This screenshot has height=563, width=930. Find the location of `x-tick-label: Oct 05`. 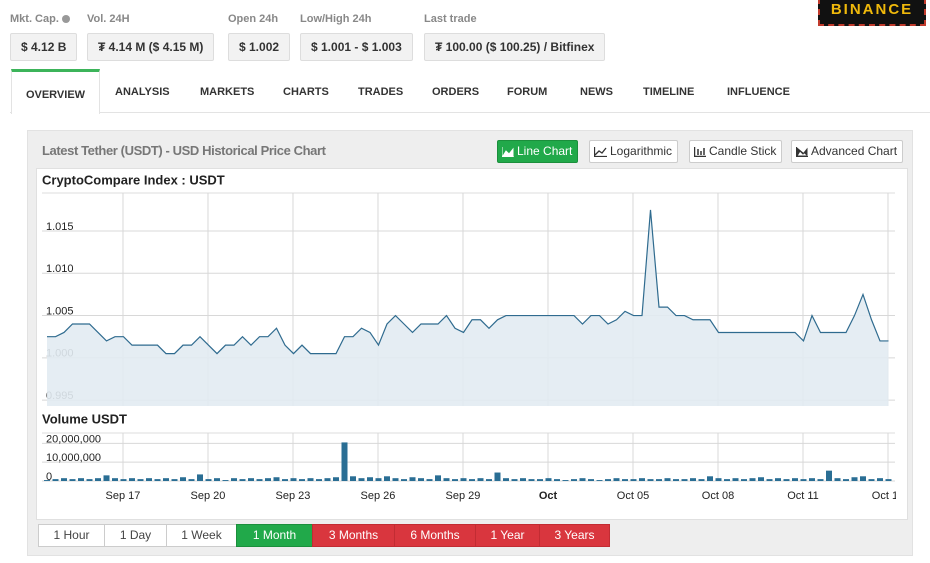

x-tick-label: Oct 05 is located at coordinates (633, 496).